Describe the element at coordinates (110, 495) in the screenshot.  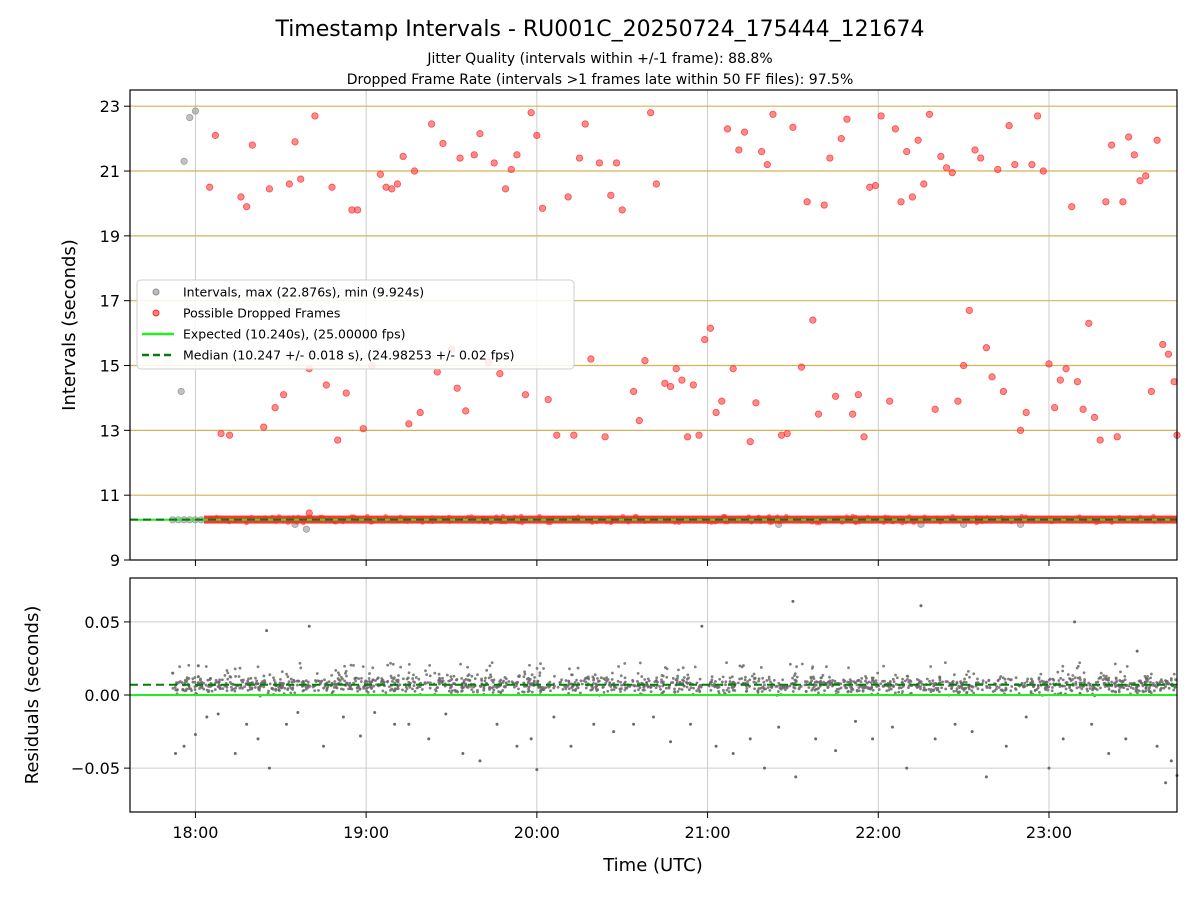
I see `intervals-y-tick-label: 11` at that location.